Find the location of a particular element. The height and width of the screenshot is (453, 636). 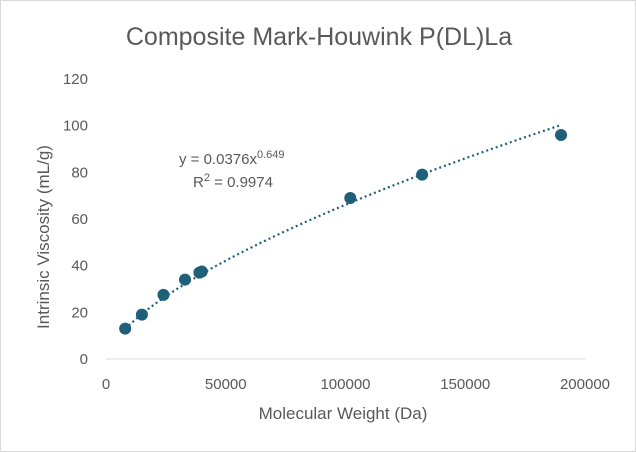

r-squared-label: R2 = 0.9974 is located at coordinates (233, 181).